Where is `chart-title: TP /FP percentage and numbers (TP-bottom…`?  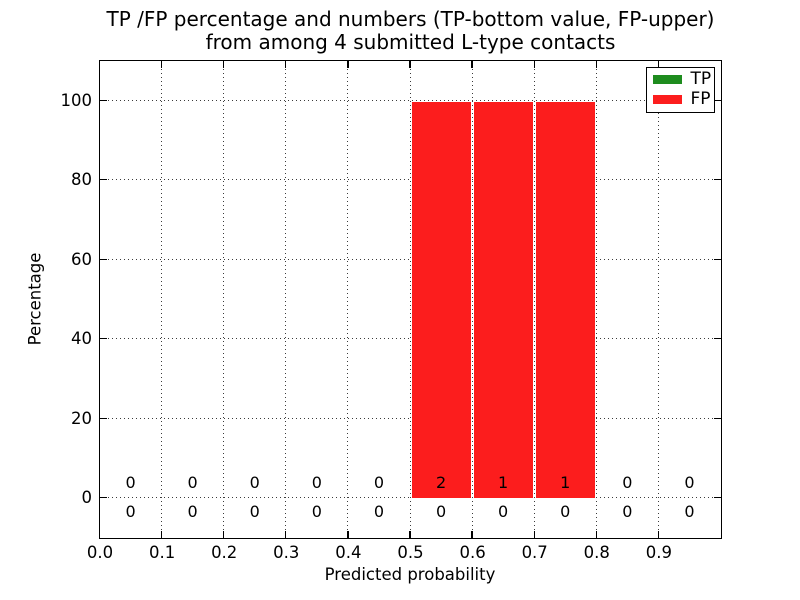
chart-title: TP /FP percentage and numbers (TP-bottom… is located at coordinates (410, 30).